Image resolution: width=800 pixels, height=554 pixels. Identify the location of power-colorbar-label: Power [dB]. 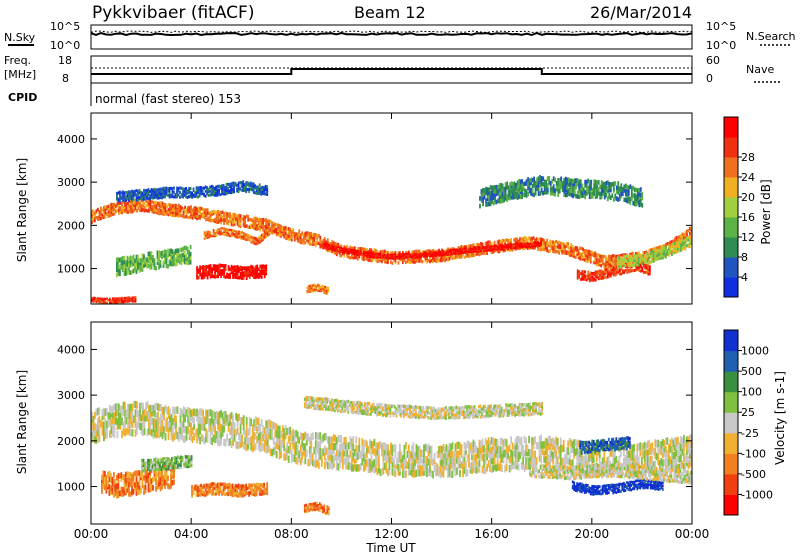
(766, 211).